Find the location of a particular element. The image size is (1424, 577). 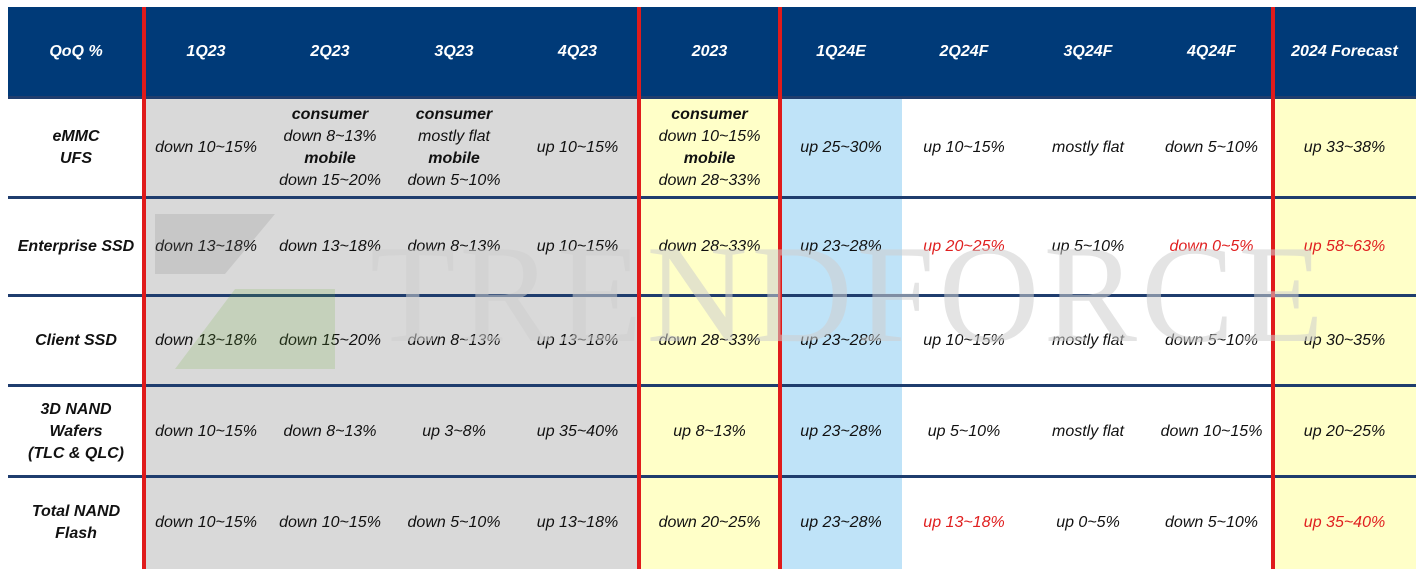

cell-value: up 0~5% is located at coordinates (1088, 522).